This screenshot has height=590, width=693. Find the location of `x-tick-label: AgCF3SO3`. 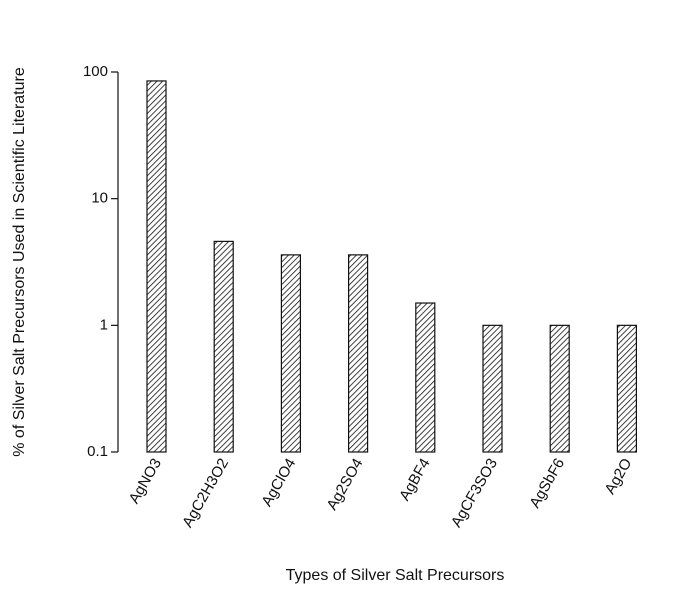

x-tick-label: AgCF3SO3 is located at coordinates (474, 493).